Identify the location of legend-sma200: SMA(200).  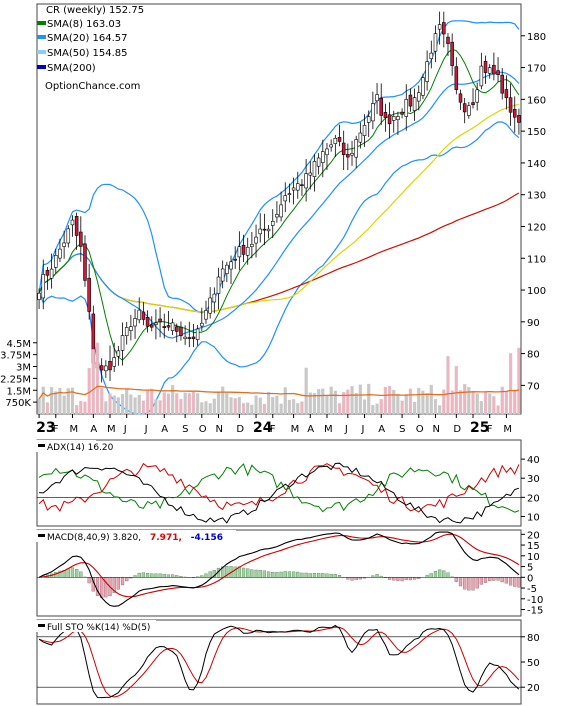
(66, 68).